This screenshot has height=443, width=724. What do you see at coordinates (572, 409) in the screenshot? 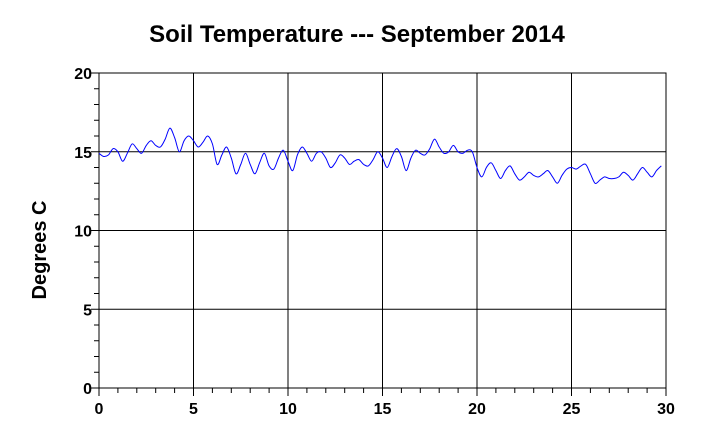
I see `x-tick-label: 25` at bounding box center [572, 409].